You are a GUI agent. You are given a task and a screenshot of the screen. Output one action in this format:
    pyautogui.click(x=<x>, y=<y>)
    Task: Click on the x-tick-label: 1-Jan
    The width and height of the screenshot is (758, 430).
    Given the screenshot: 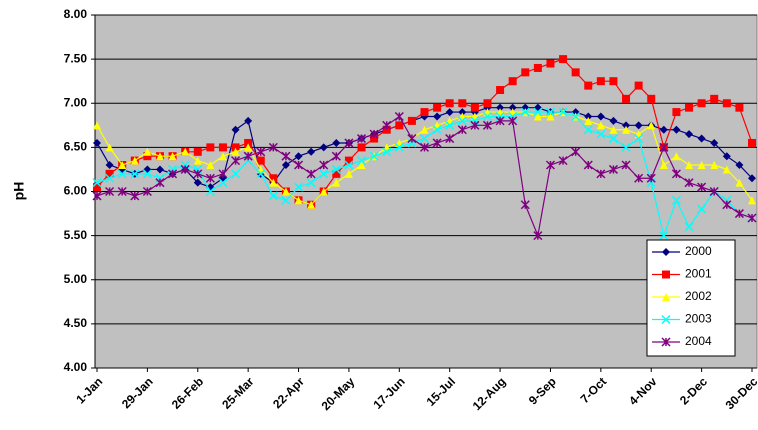 What is the action you would take?
    pyautogui.click(x=89, y=390)
    